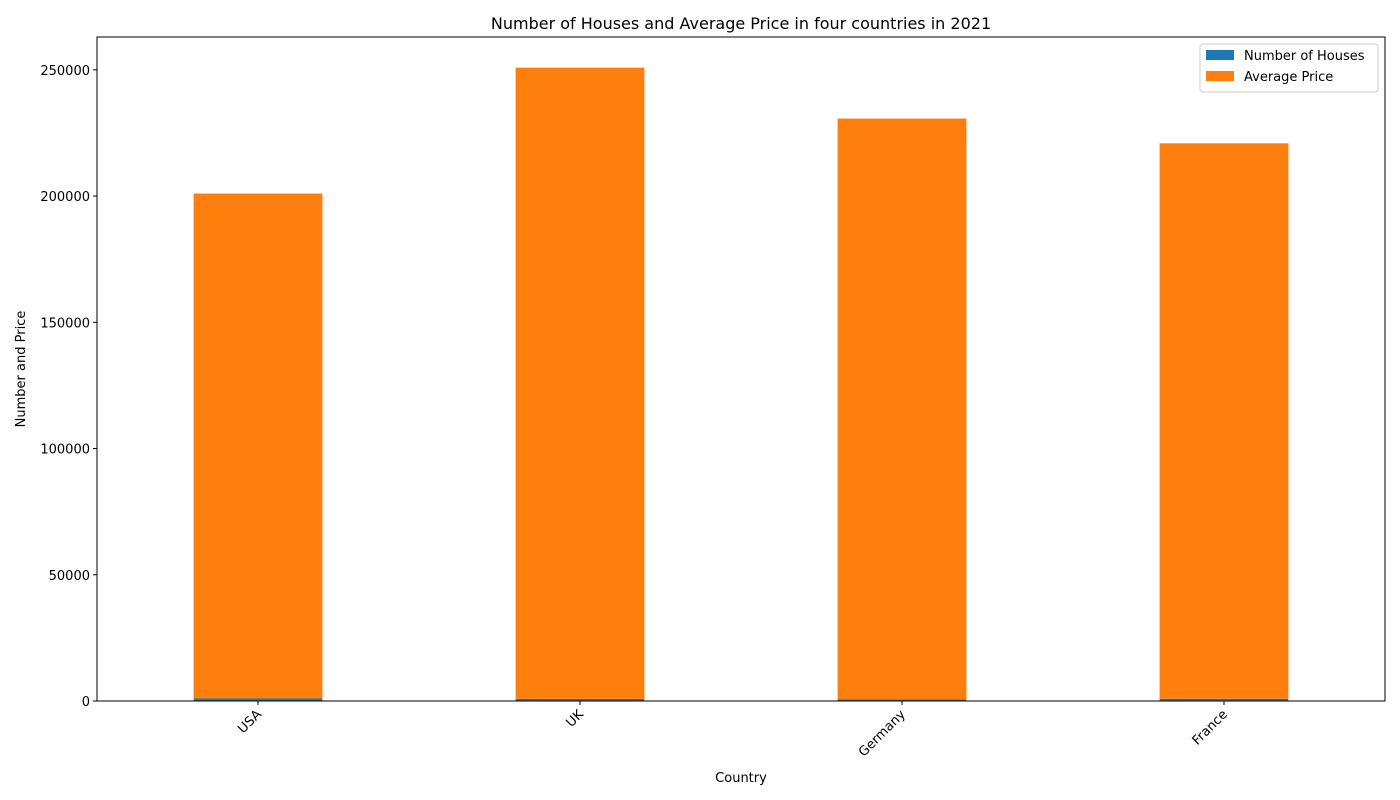 The height and width of the screenshot is (800, 1400). Describe the element at coordinates (69, 576) in the screenshot. I see `y-tick-label-1: 50000` at that location.